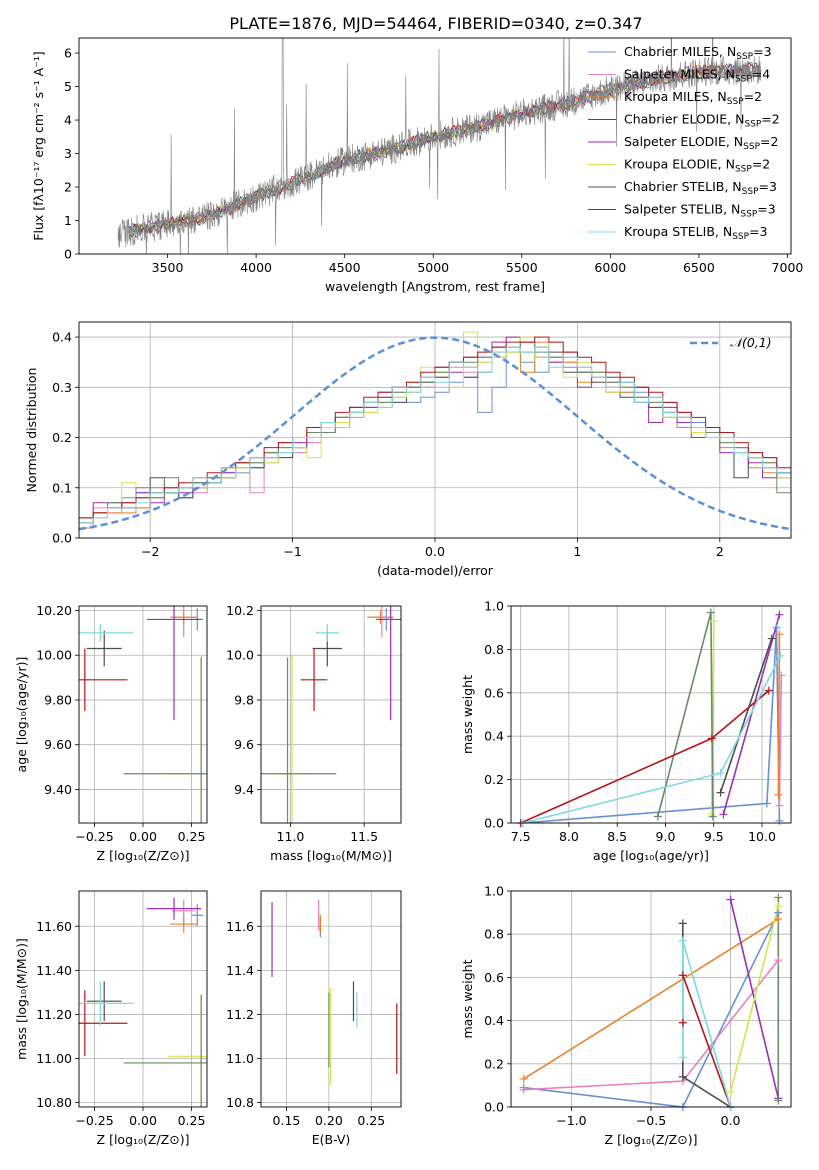  What do you see at coordinates (240, 655) in the screenshot?
I see `y-tick-label: 10.0` at bounding box center [240, 655].